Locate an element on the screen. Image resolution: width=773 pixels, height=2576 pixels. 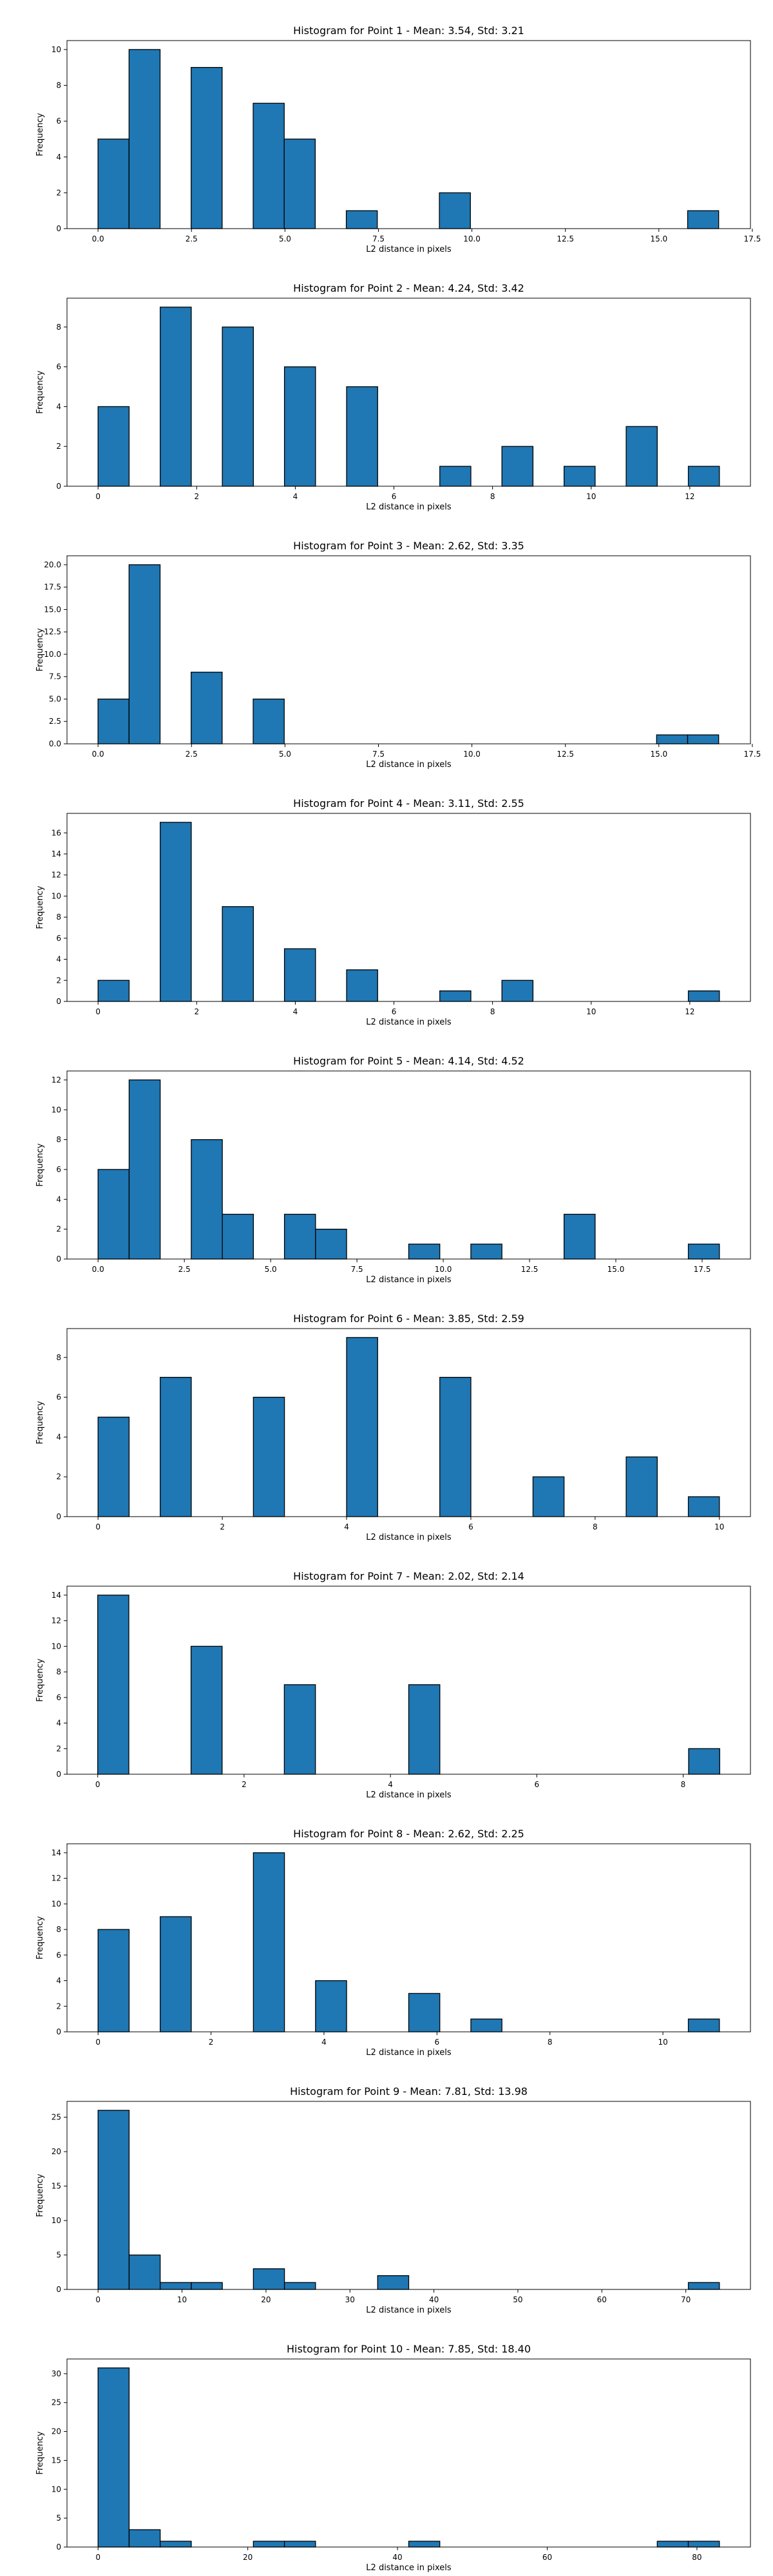
x-tick-label: 10 is located at coordinates (591, 1011).